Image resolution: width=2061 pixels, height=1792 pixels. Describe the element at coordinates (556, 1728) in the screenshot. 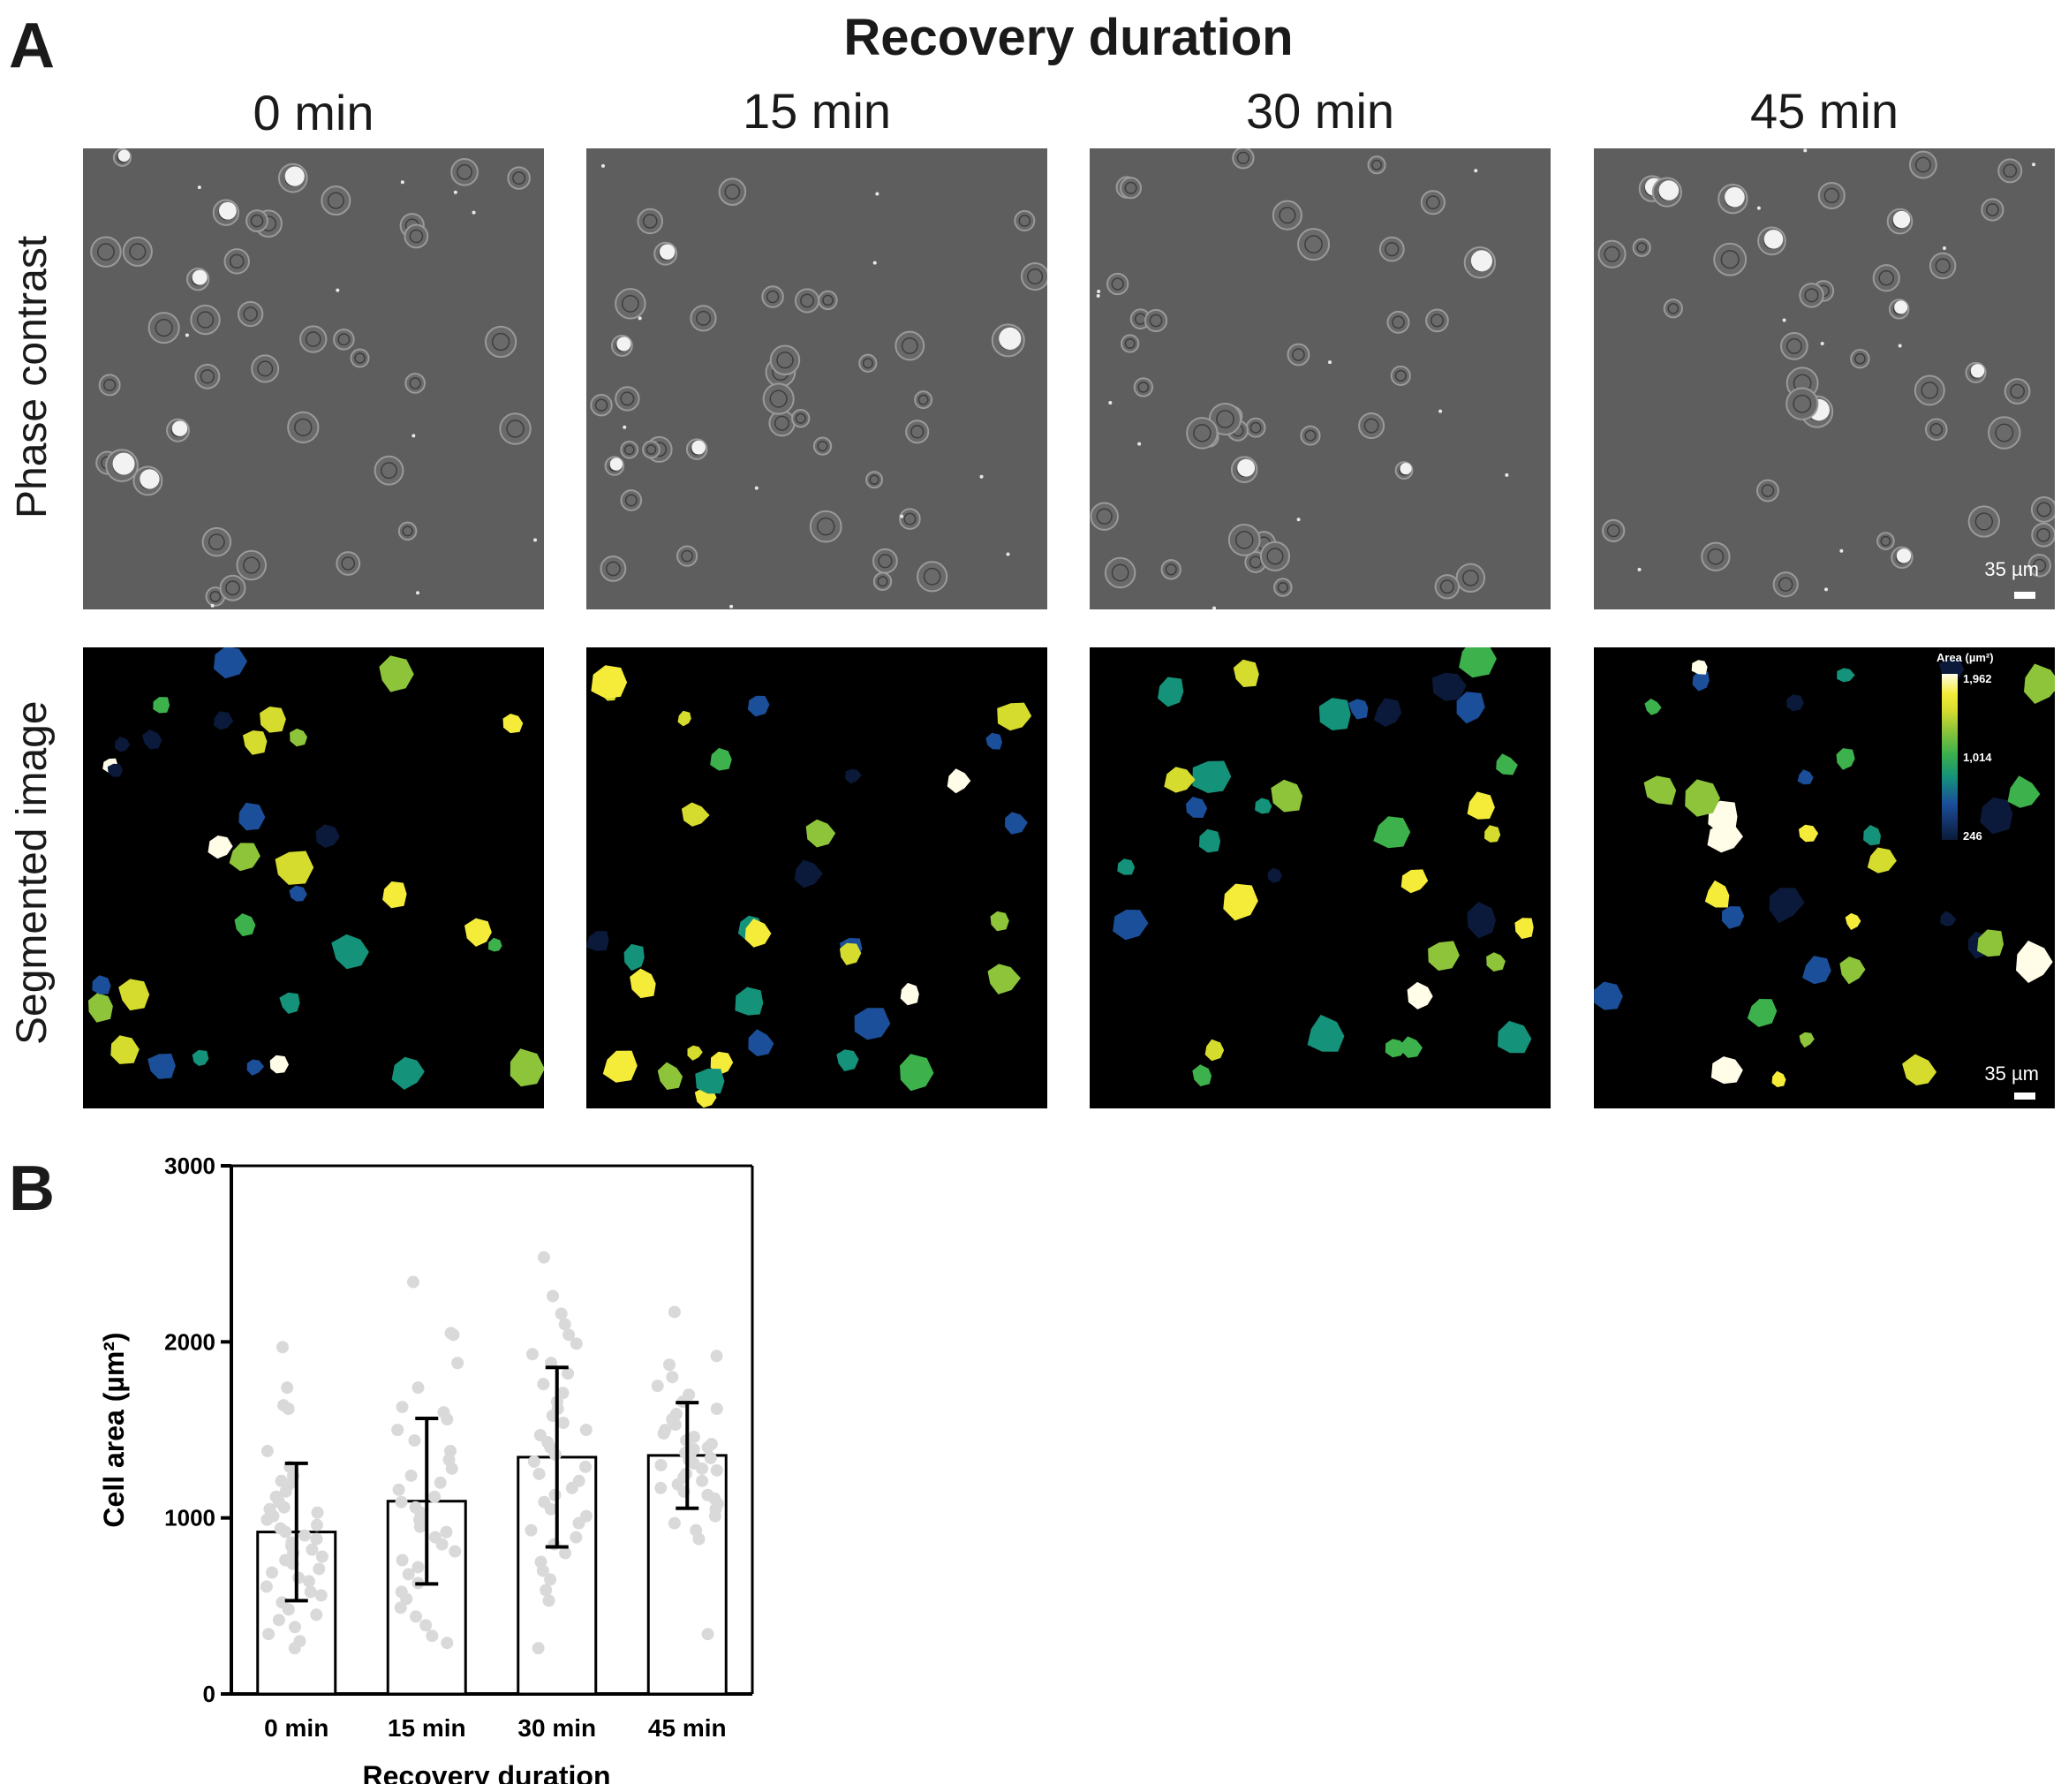

I see `x-tick-label: 30 min` at that location.